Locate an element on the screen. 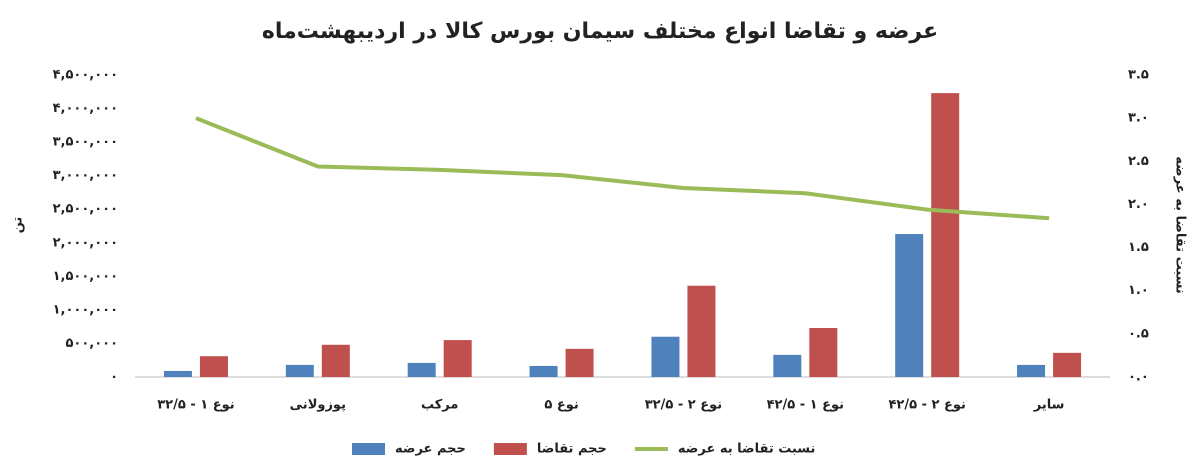  y2-axis-title: نسبت تقاضا به عرضه is located at coordinates (1180, 225).